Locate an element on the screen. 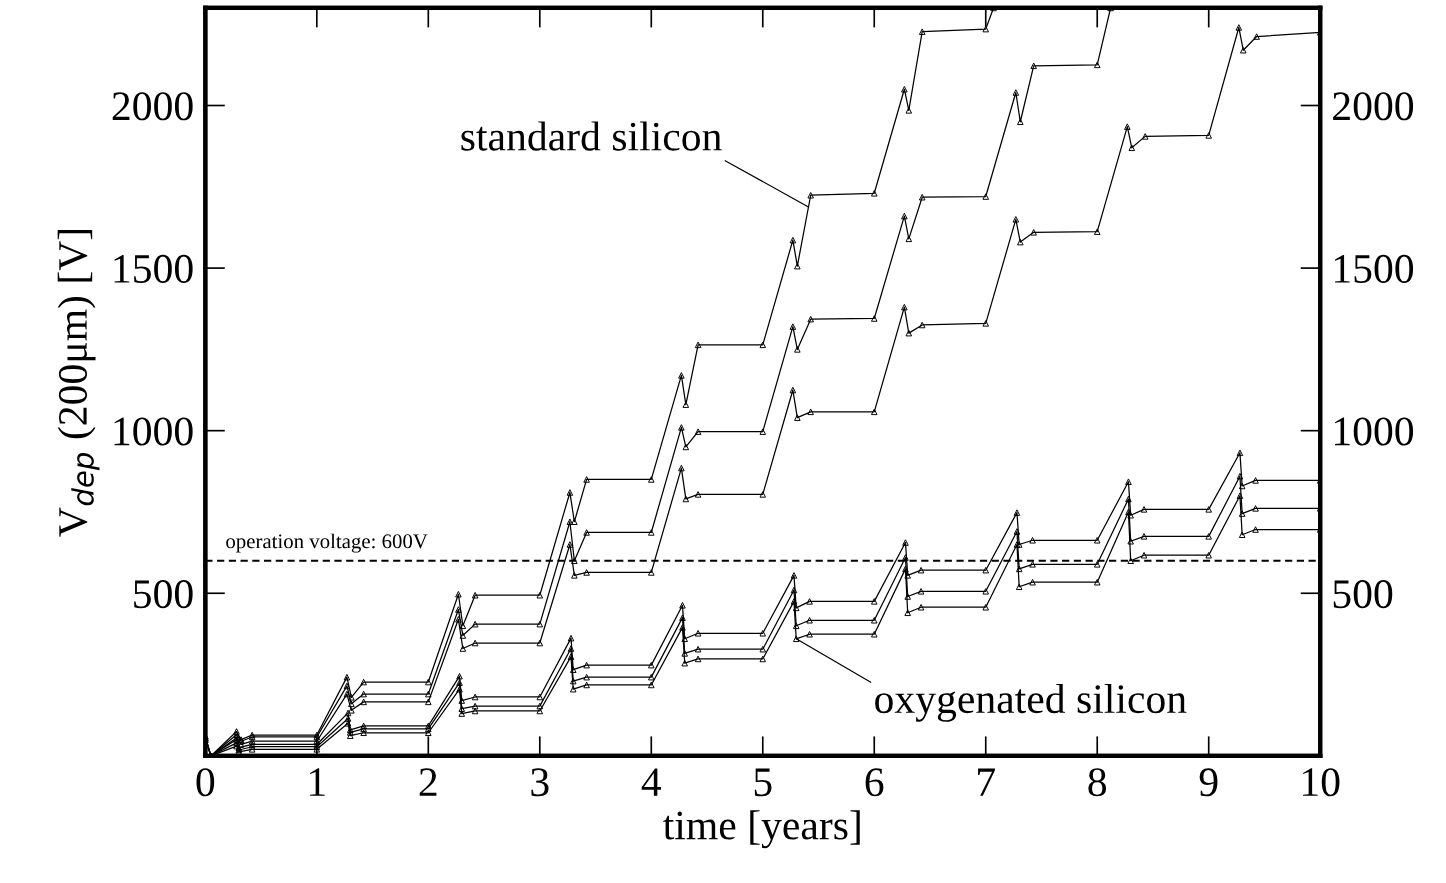 The width and height of the screenshot is (1446, 883). y-tick-label: 2000 is located at coordinates (152, 106).